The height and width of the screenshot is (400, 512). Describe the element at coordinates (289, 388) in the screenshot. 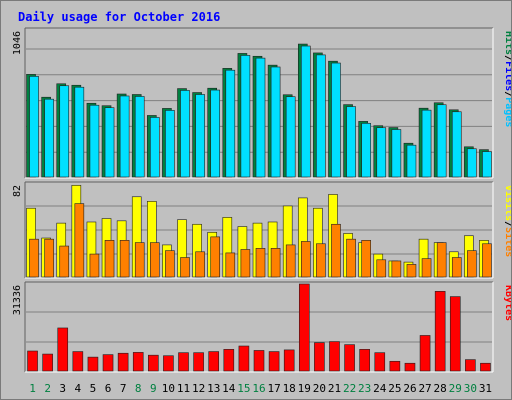

I see `x-tick-label-day-18: 18` at that location.